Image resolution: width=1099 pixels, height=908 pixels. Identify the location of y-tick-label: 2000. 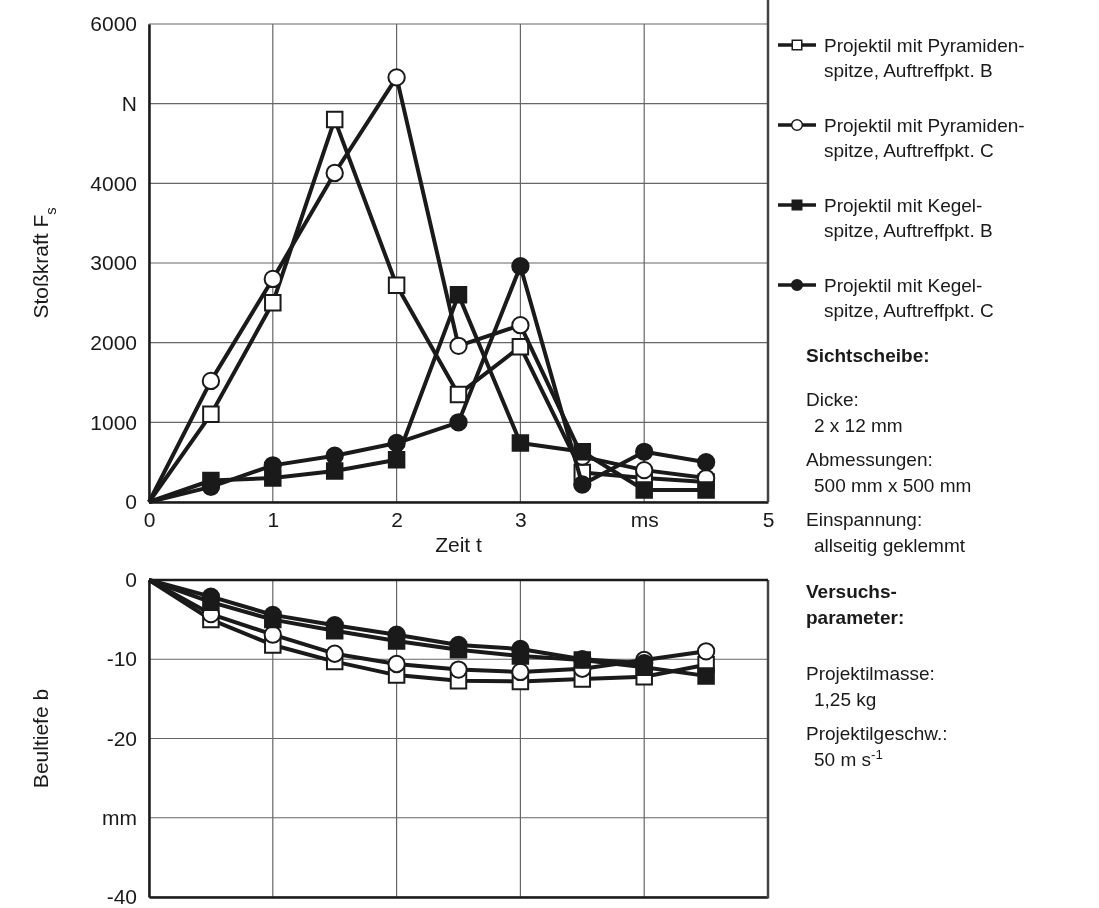
(113, 342).